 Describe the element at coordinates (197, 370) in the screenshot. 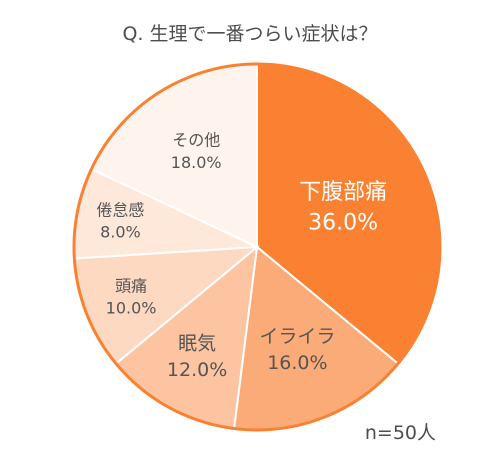

I see `slice-value-label: 12.0%` at that location.